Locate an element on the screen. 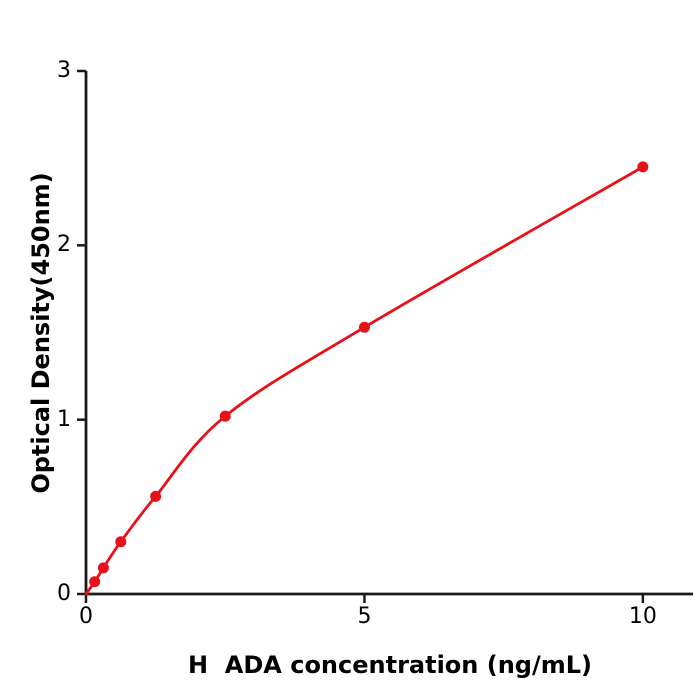 Image resolution: width=700 pixels, height=700 pixels. y-tick-label: 0 is located at coordinates (64, 593).